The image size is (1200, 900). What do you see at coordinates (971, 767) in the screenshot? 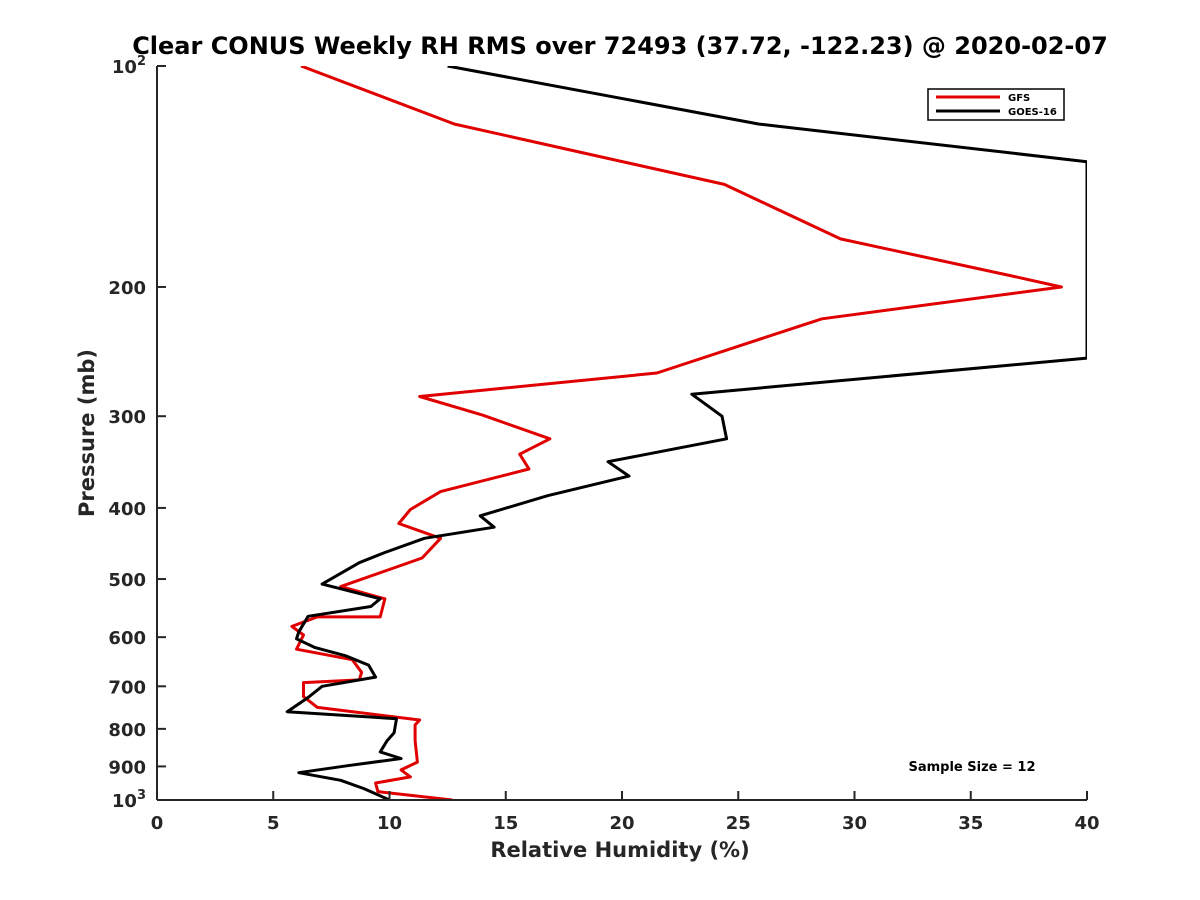
I see `sample-size-annotation: Sample Size = 12` at bounding box center [971, 767].